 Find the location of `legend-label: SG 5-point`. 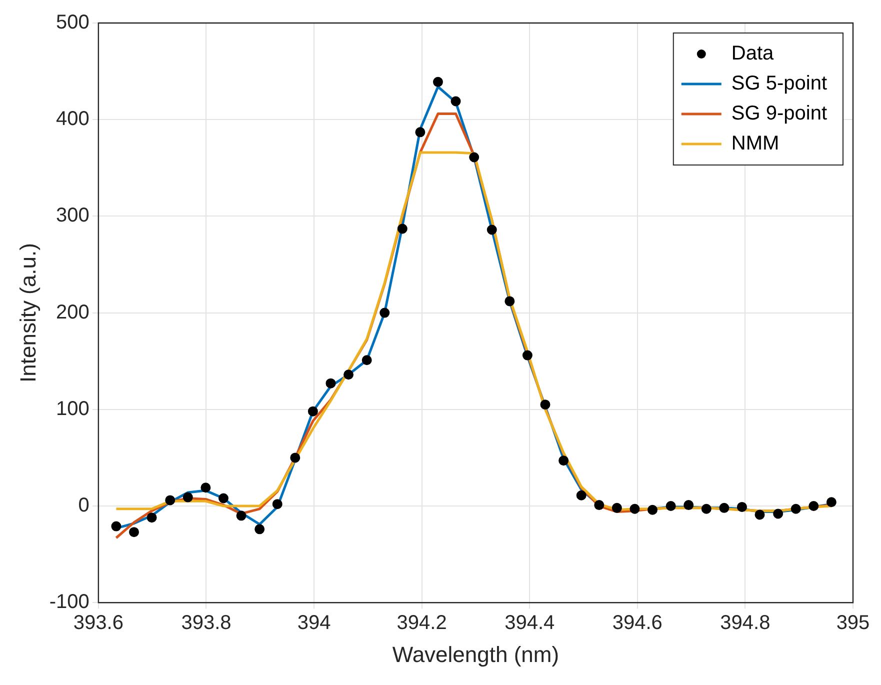

legend-label: SG 5-point is located at coordinates (779, 83).